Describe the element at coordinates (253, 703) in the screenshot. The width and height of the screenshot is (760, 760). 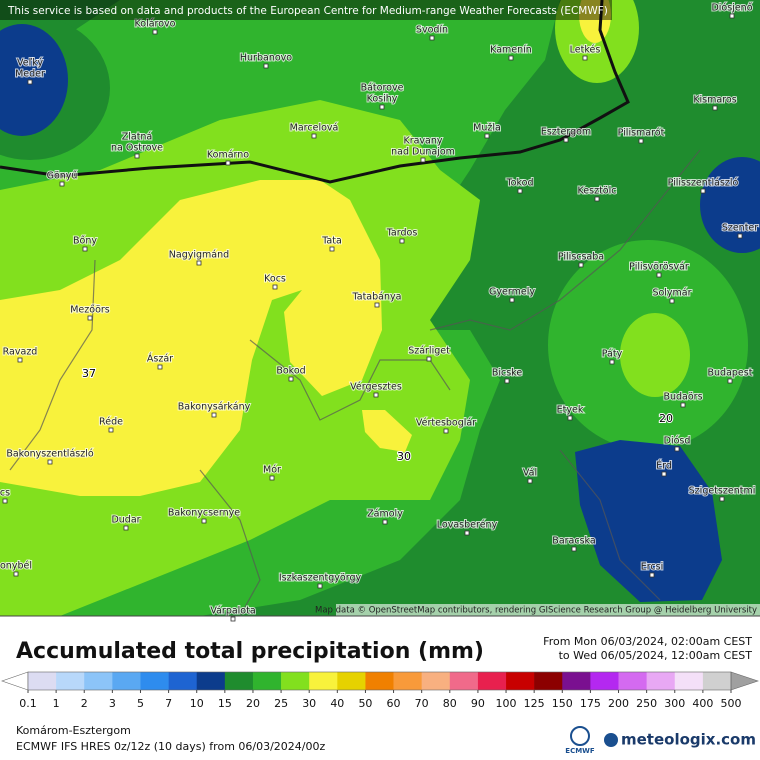
I see `colorbar-label: 20` at that location.